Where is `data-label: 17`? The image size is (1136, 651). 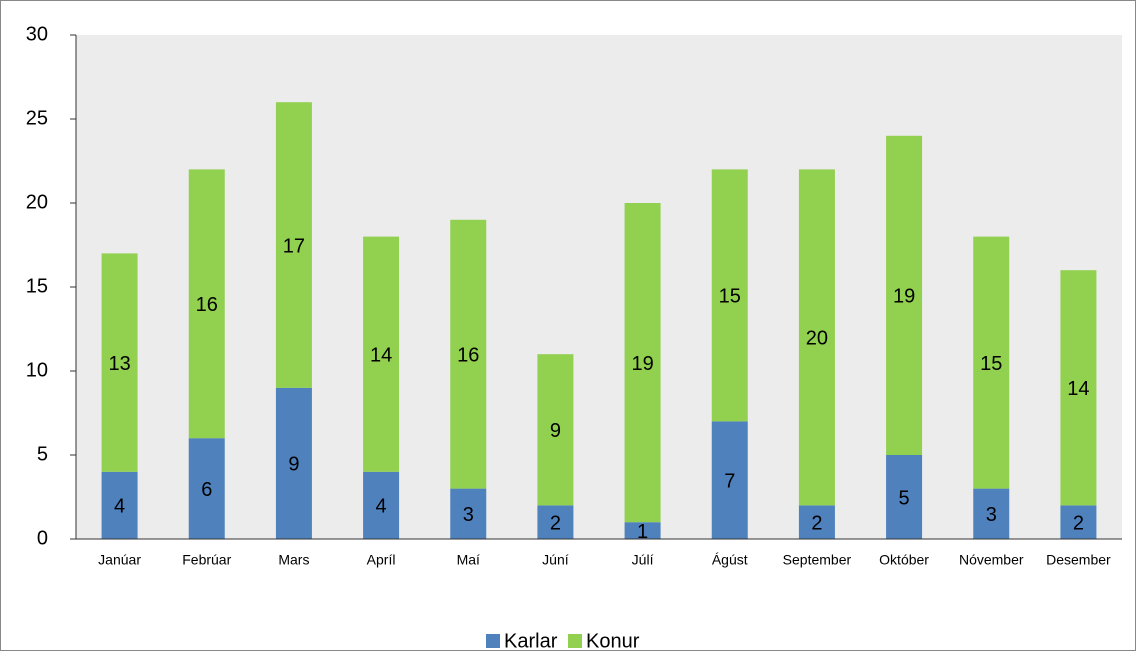
data-label: 17 is located at coordinates (294, 246).